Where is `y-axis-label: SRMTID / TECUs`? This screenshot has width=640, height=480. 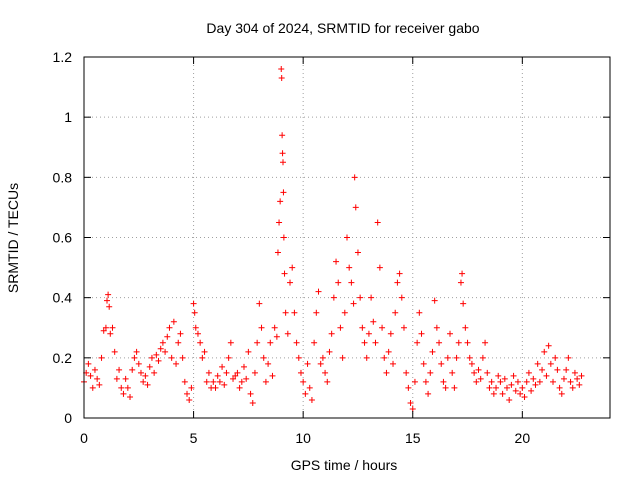
y-axis-label: SRMTID / TECUs is located at coordinates (13, 238).